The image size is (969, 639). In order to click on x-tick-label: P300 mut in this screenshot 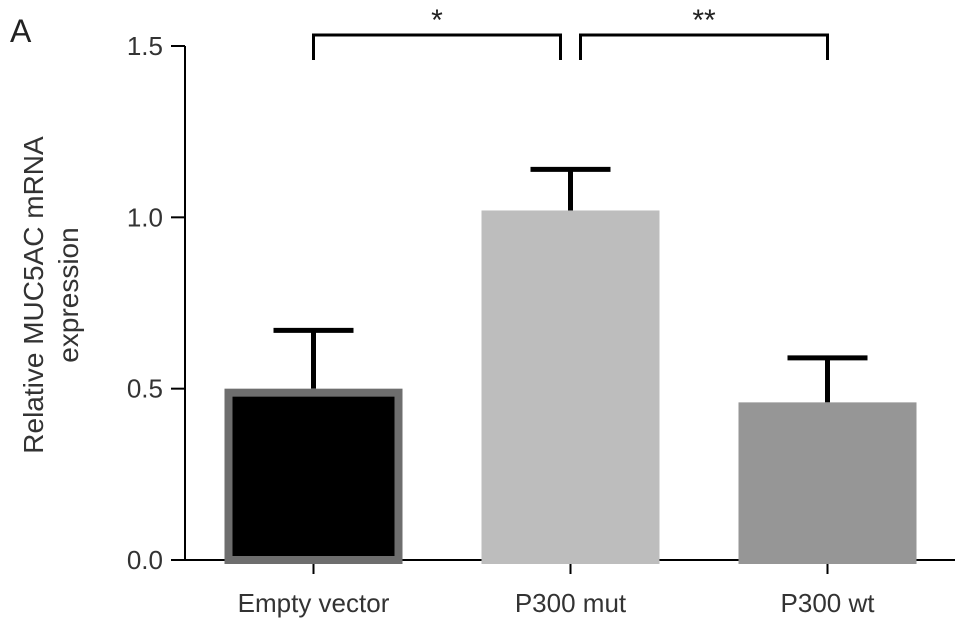, I will do `click(571, 603)`.